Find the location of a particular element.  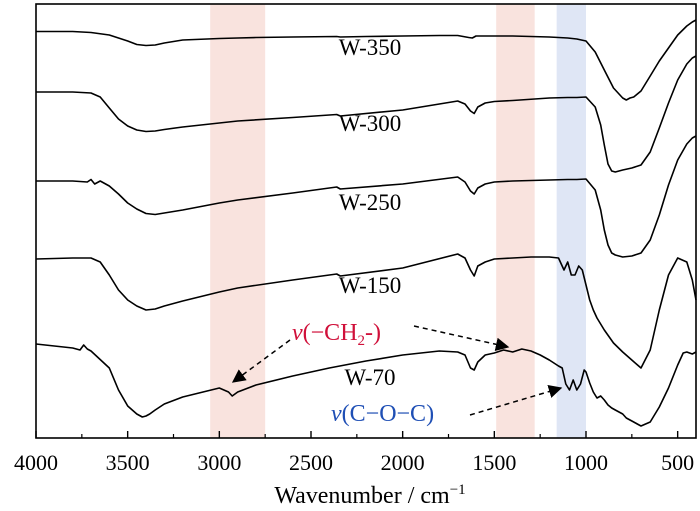

x-tick-labels: 4000 3500 3000 2500 2000 1500 1000 500 is located at coordinates (354, 462).